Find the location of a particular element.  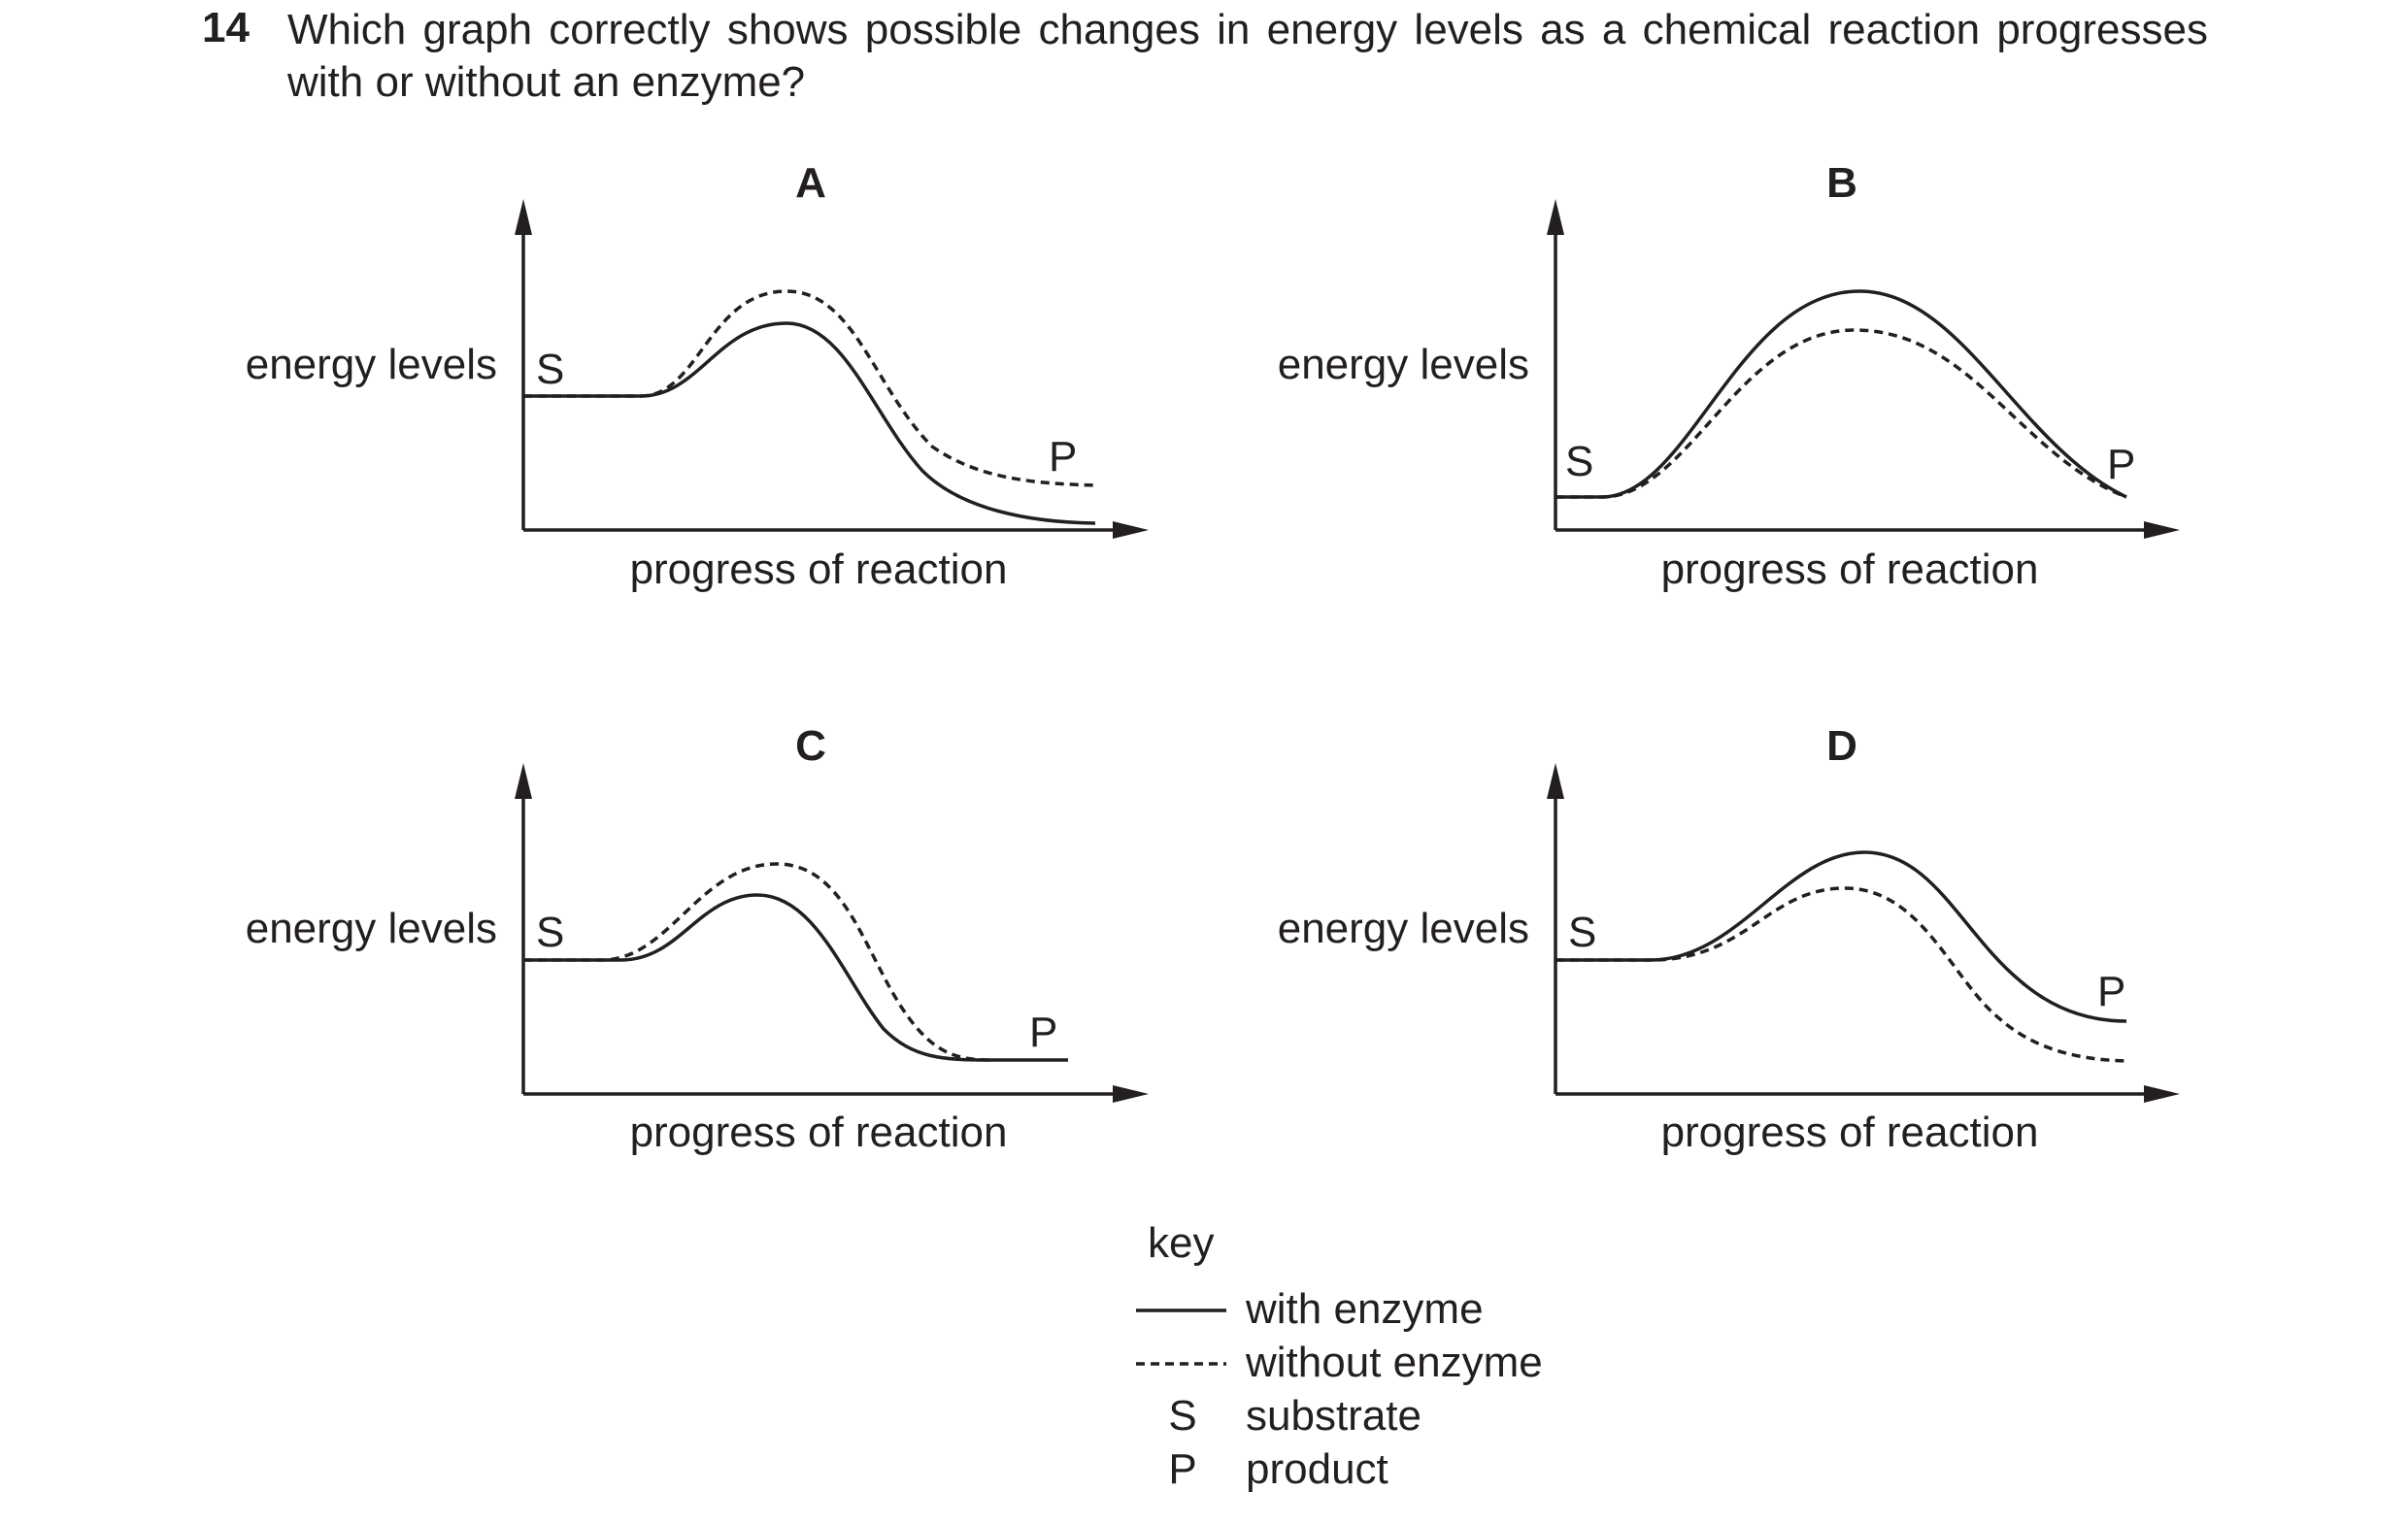

graph-b-y-arrow is located at coordinates (1556, 217).